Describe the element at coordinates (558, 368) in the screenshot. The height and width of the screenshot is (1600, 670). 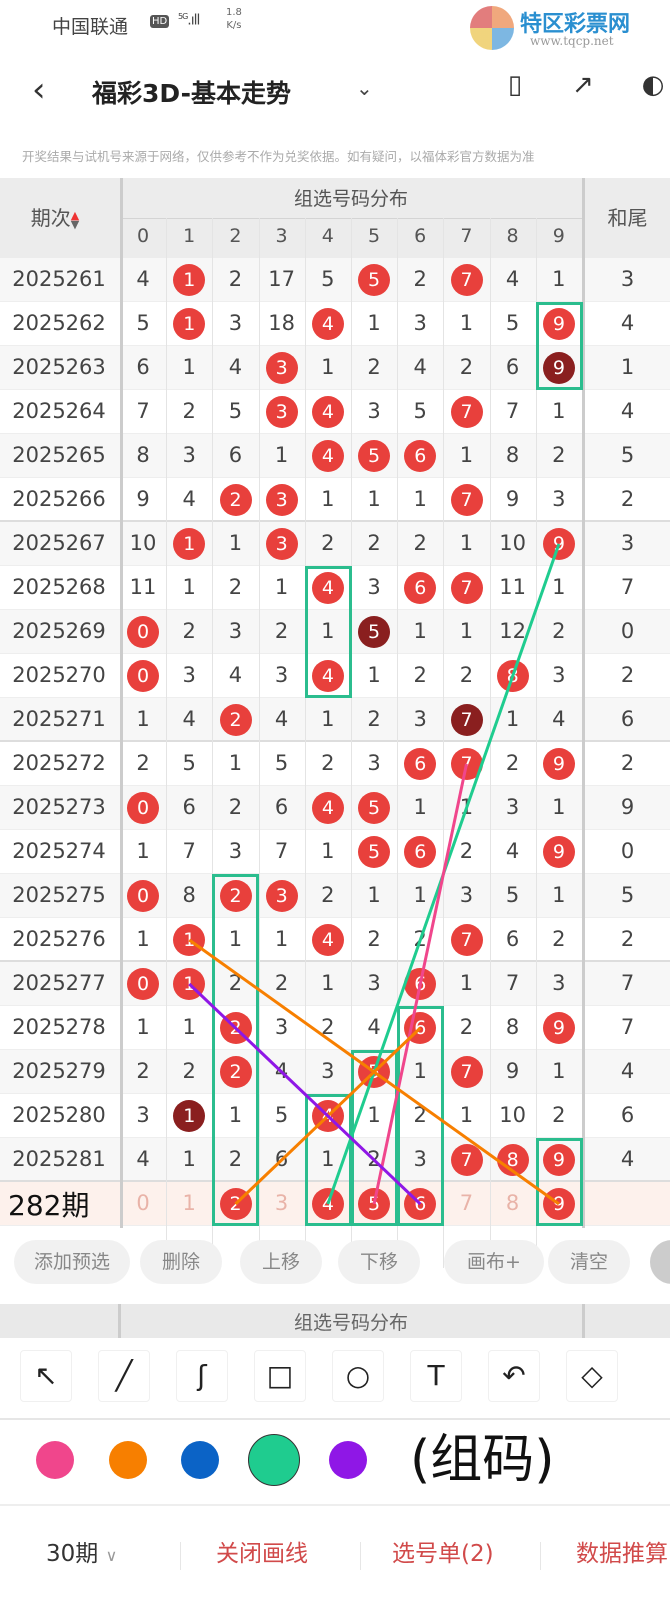
I see `repeat-number-ball: 9` at that location.